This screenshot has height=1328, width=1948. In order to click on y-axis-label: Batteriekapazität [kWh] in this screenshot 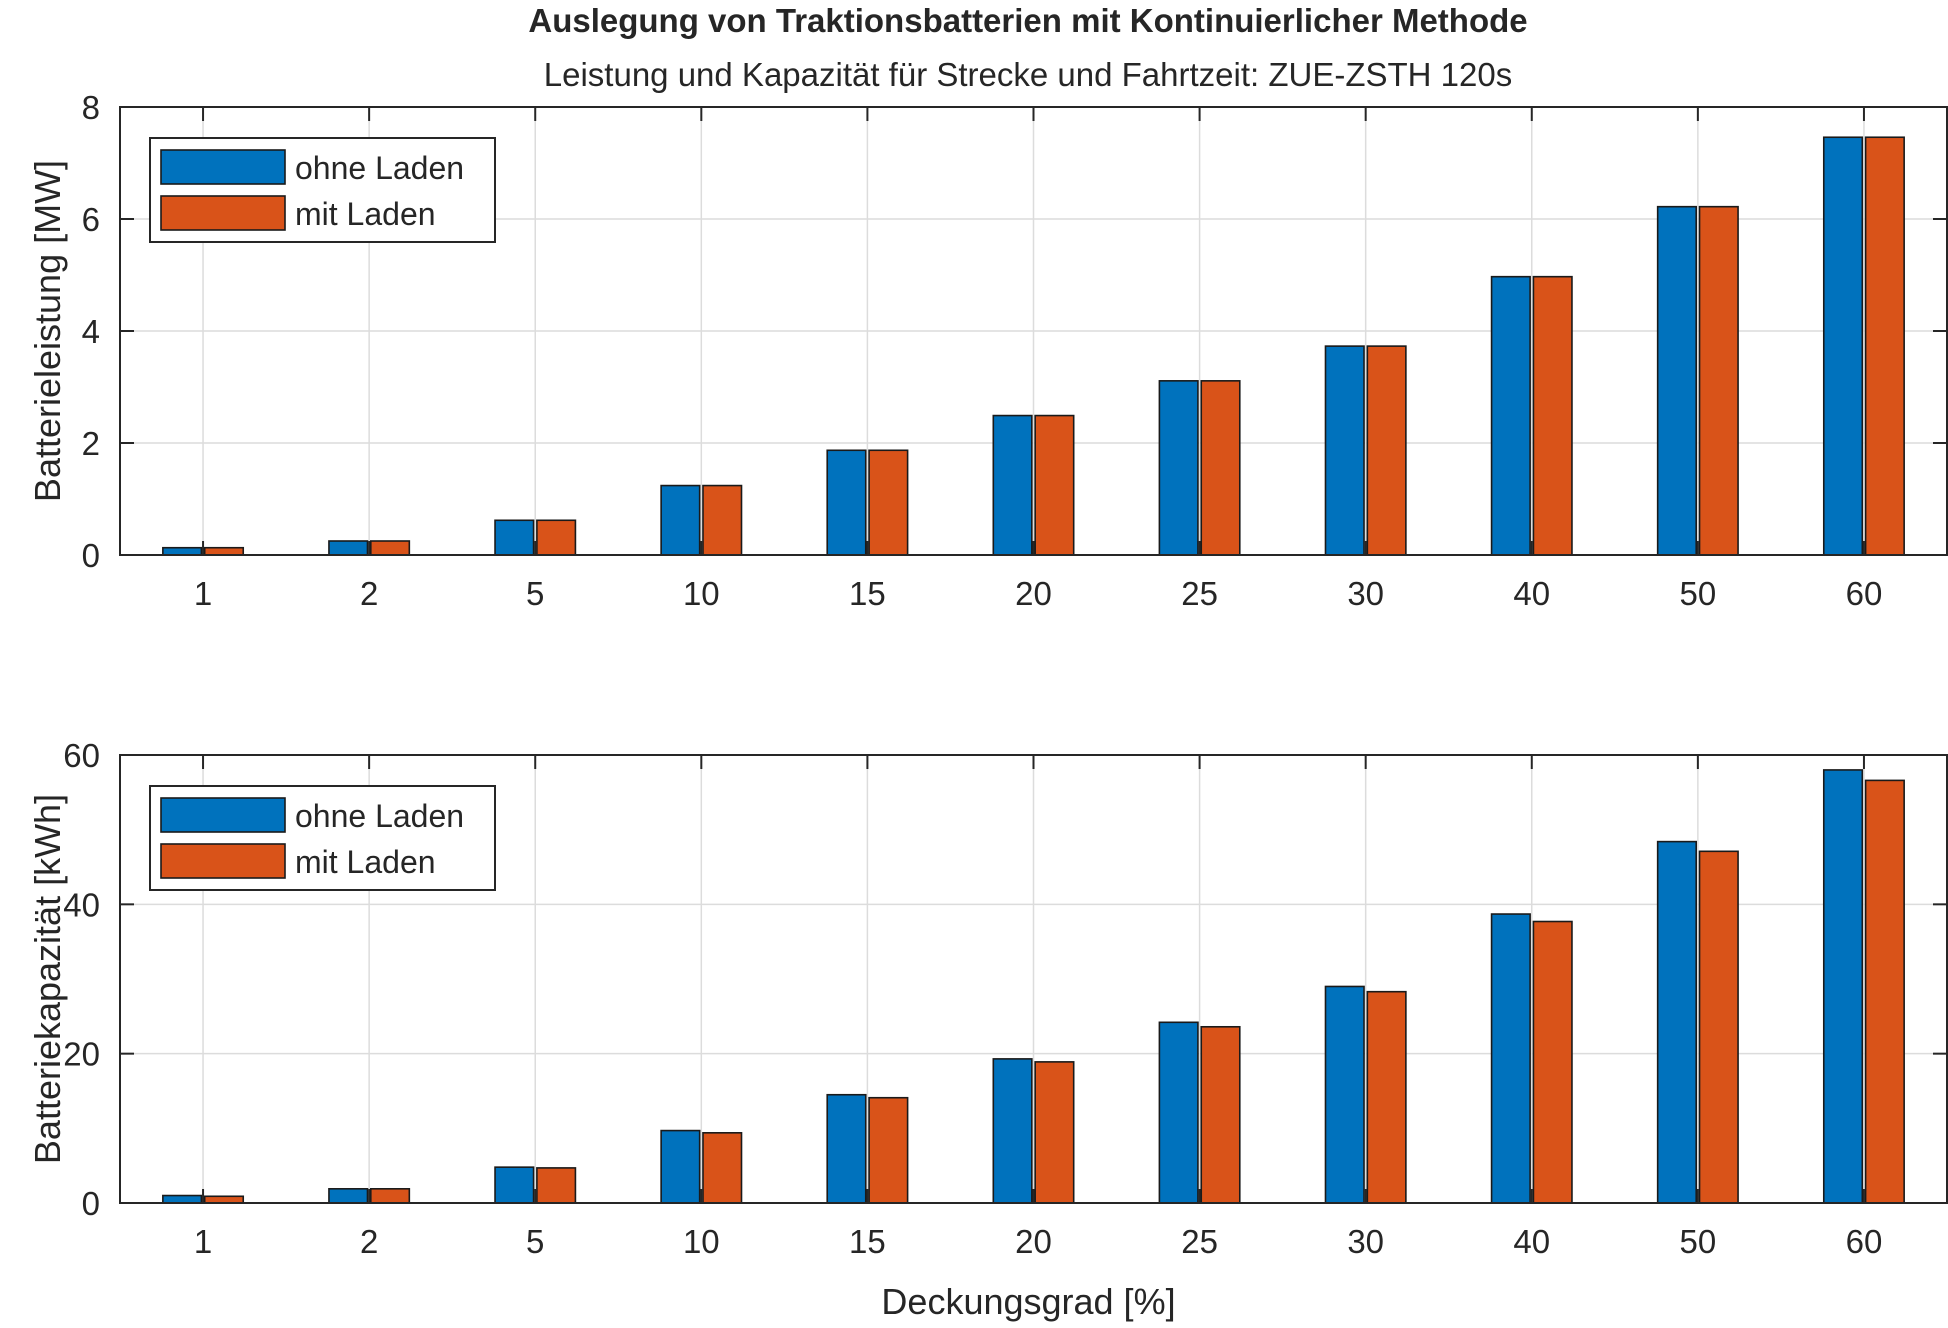, I will do `click(47, 979)`.